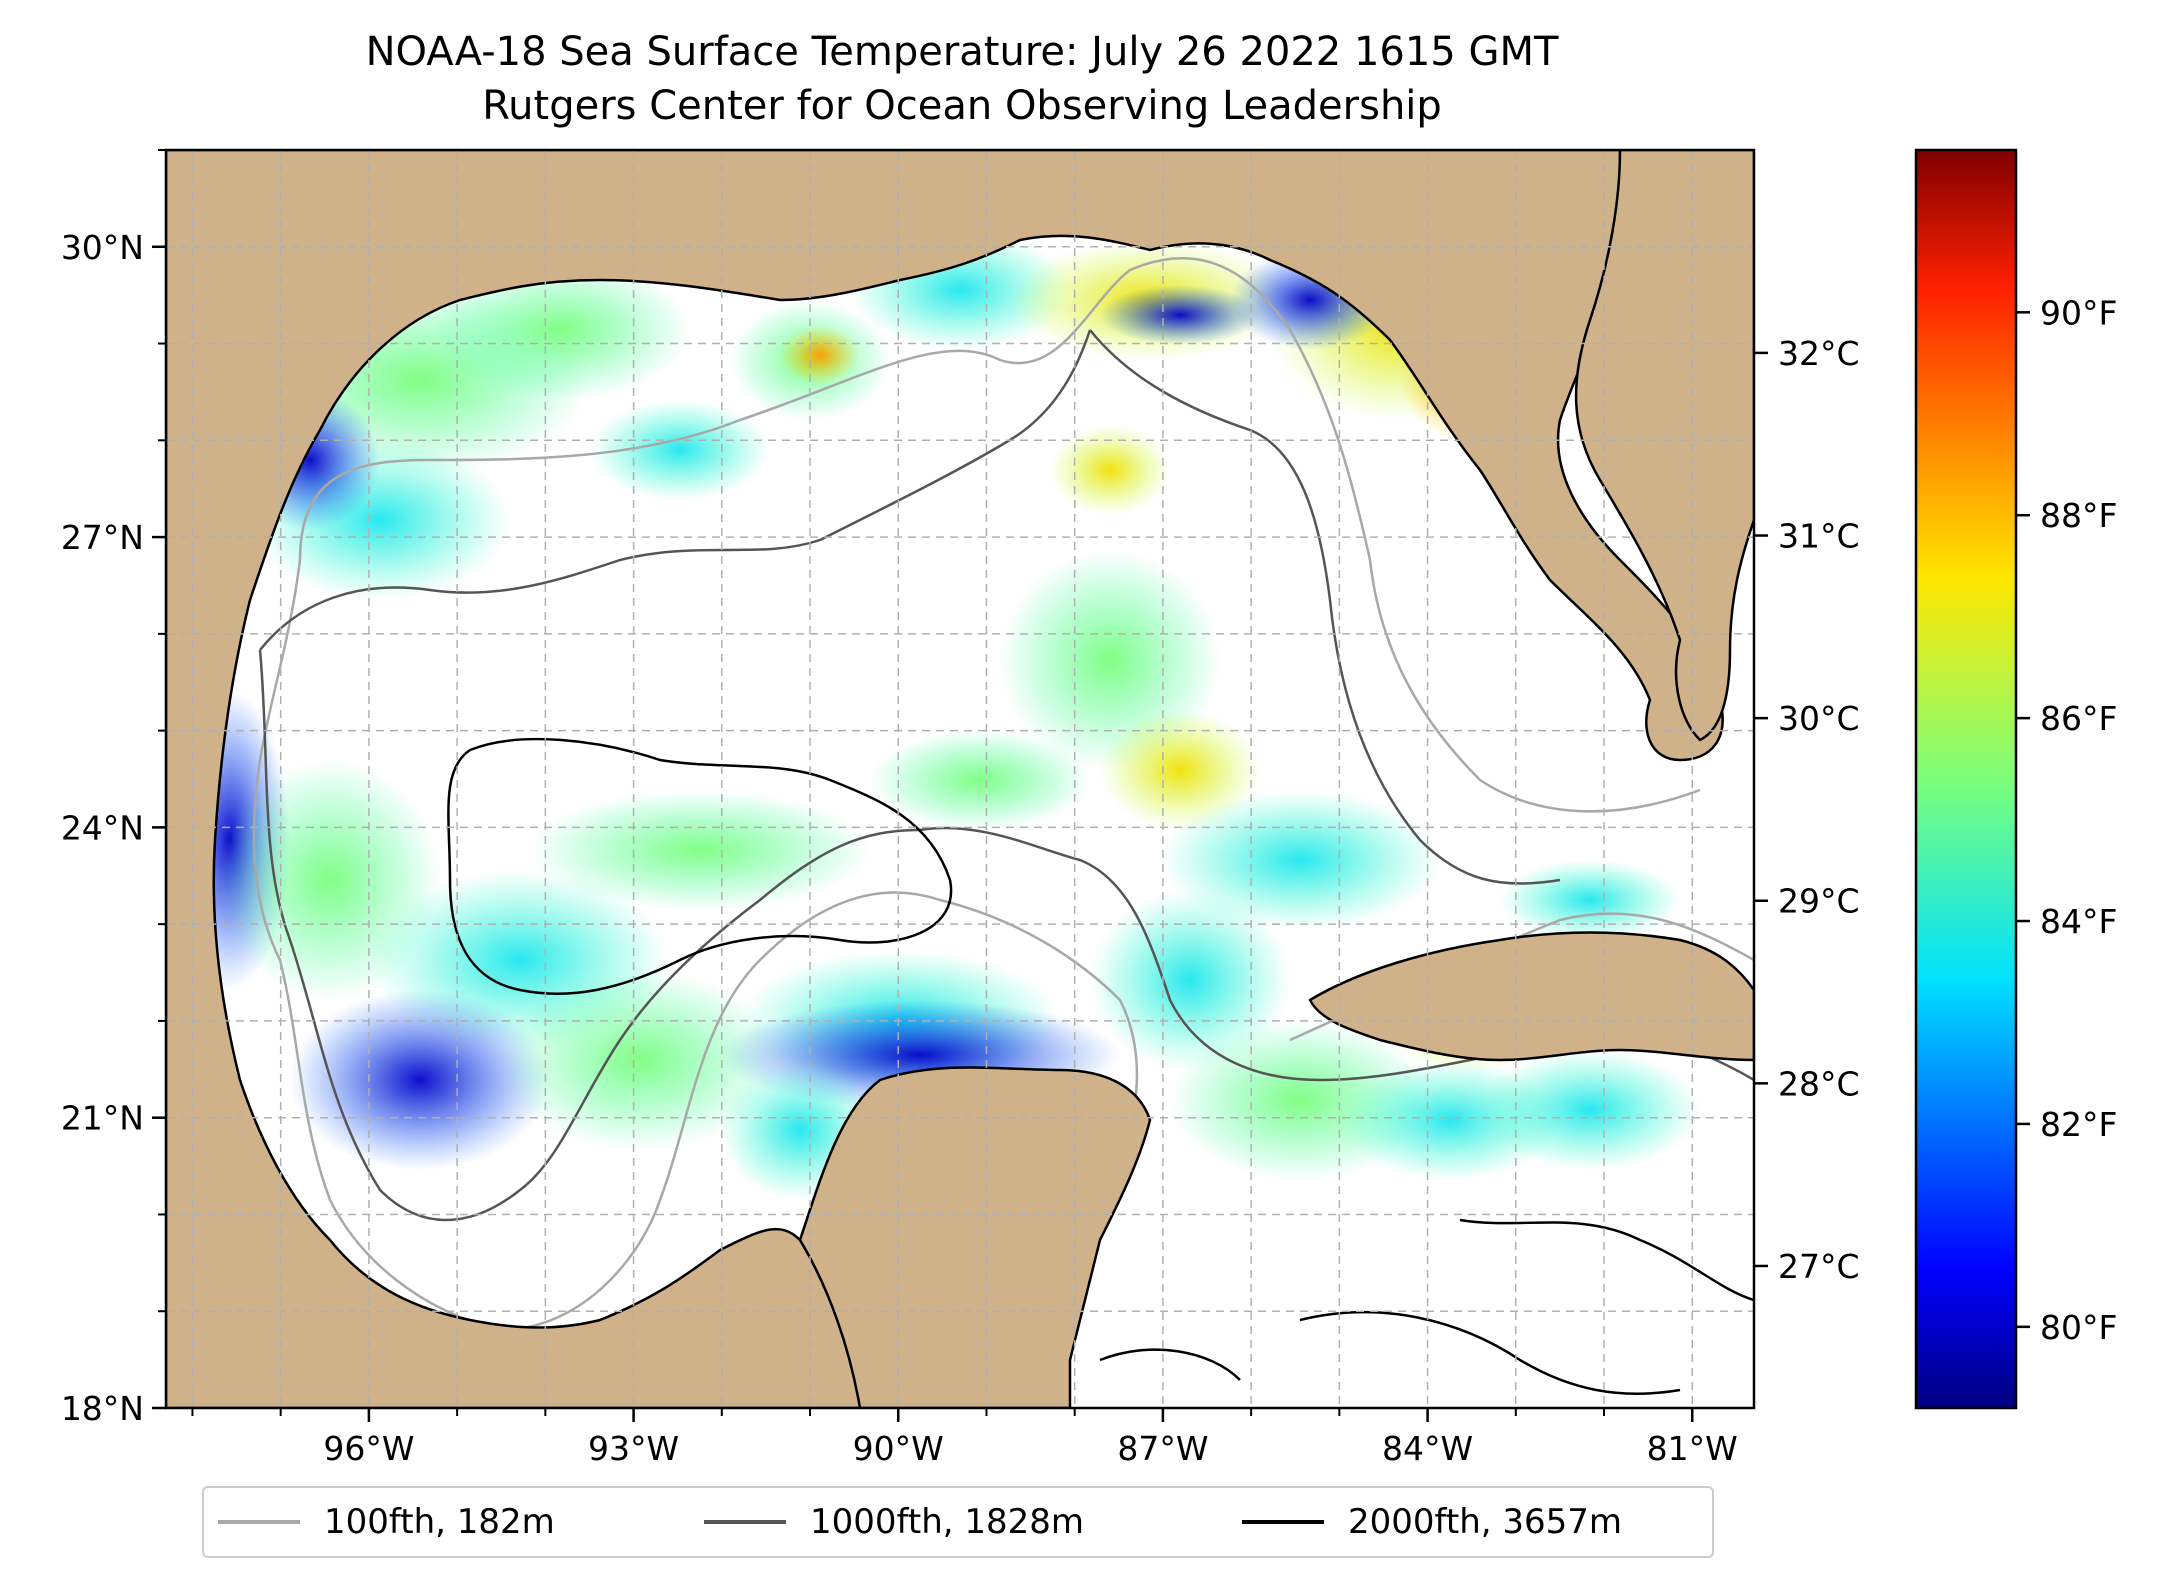 The width and height of the screenshot is (2160, 1582). What do you see at coordinates (102, 537) in the screenshot?
I see `lat-tick-label: 27°N` at bounding box center [102, 537].